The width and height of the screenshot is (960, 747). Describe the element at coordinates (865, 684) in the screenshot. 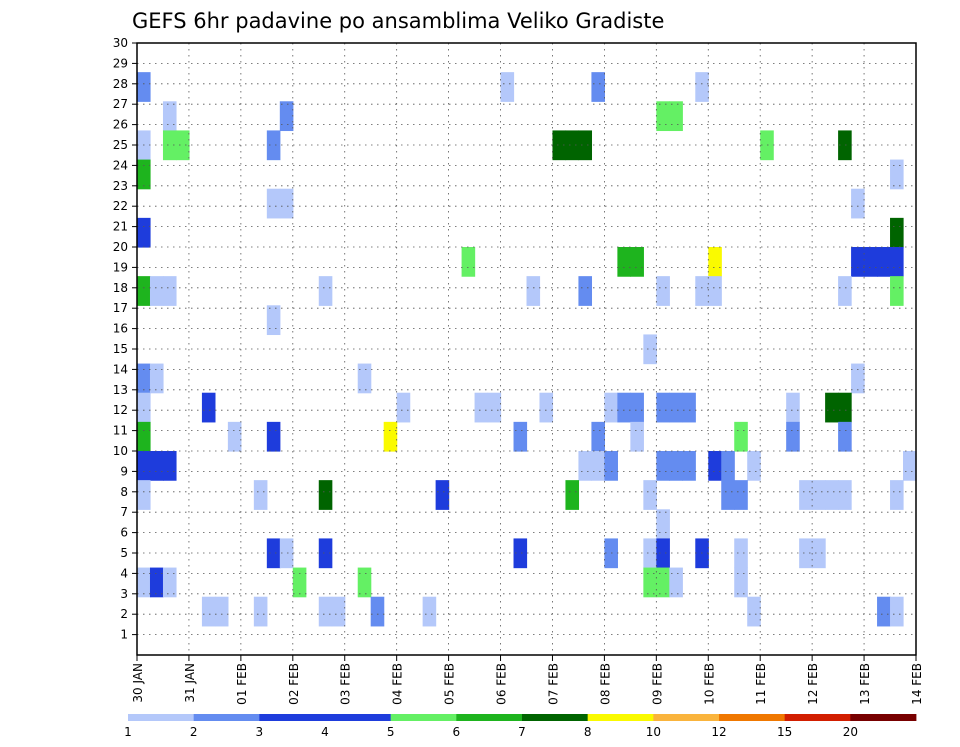

I see `x-tick-label: 13 FEB` at that location.